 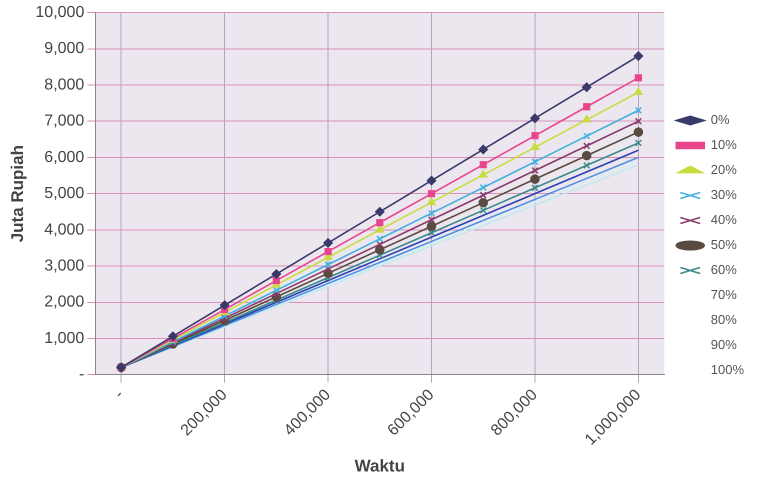 What do you see at coordinates (64, 157) in the screenshot?
I see `y-tick-label: 6,000` at bounding box center [64, 157].